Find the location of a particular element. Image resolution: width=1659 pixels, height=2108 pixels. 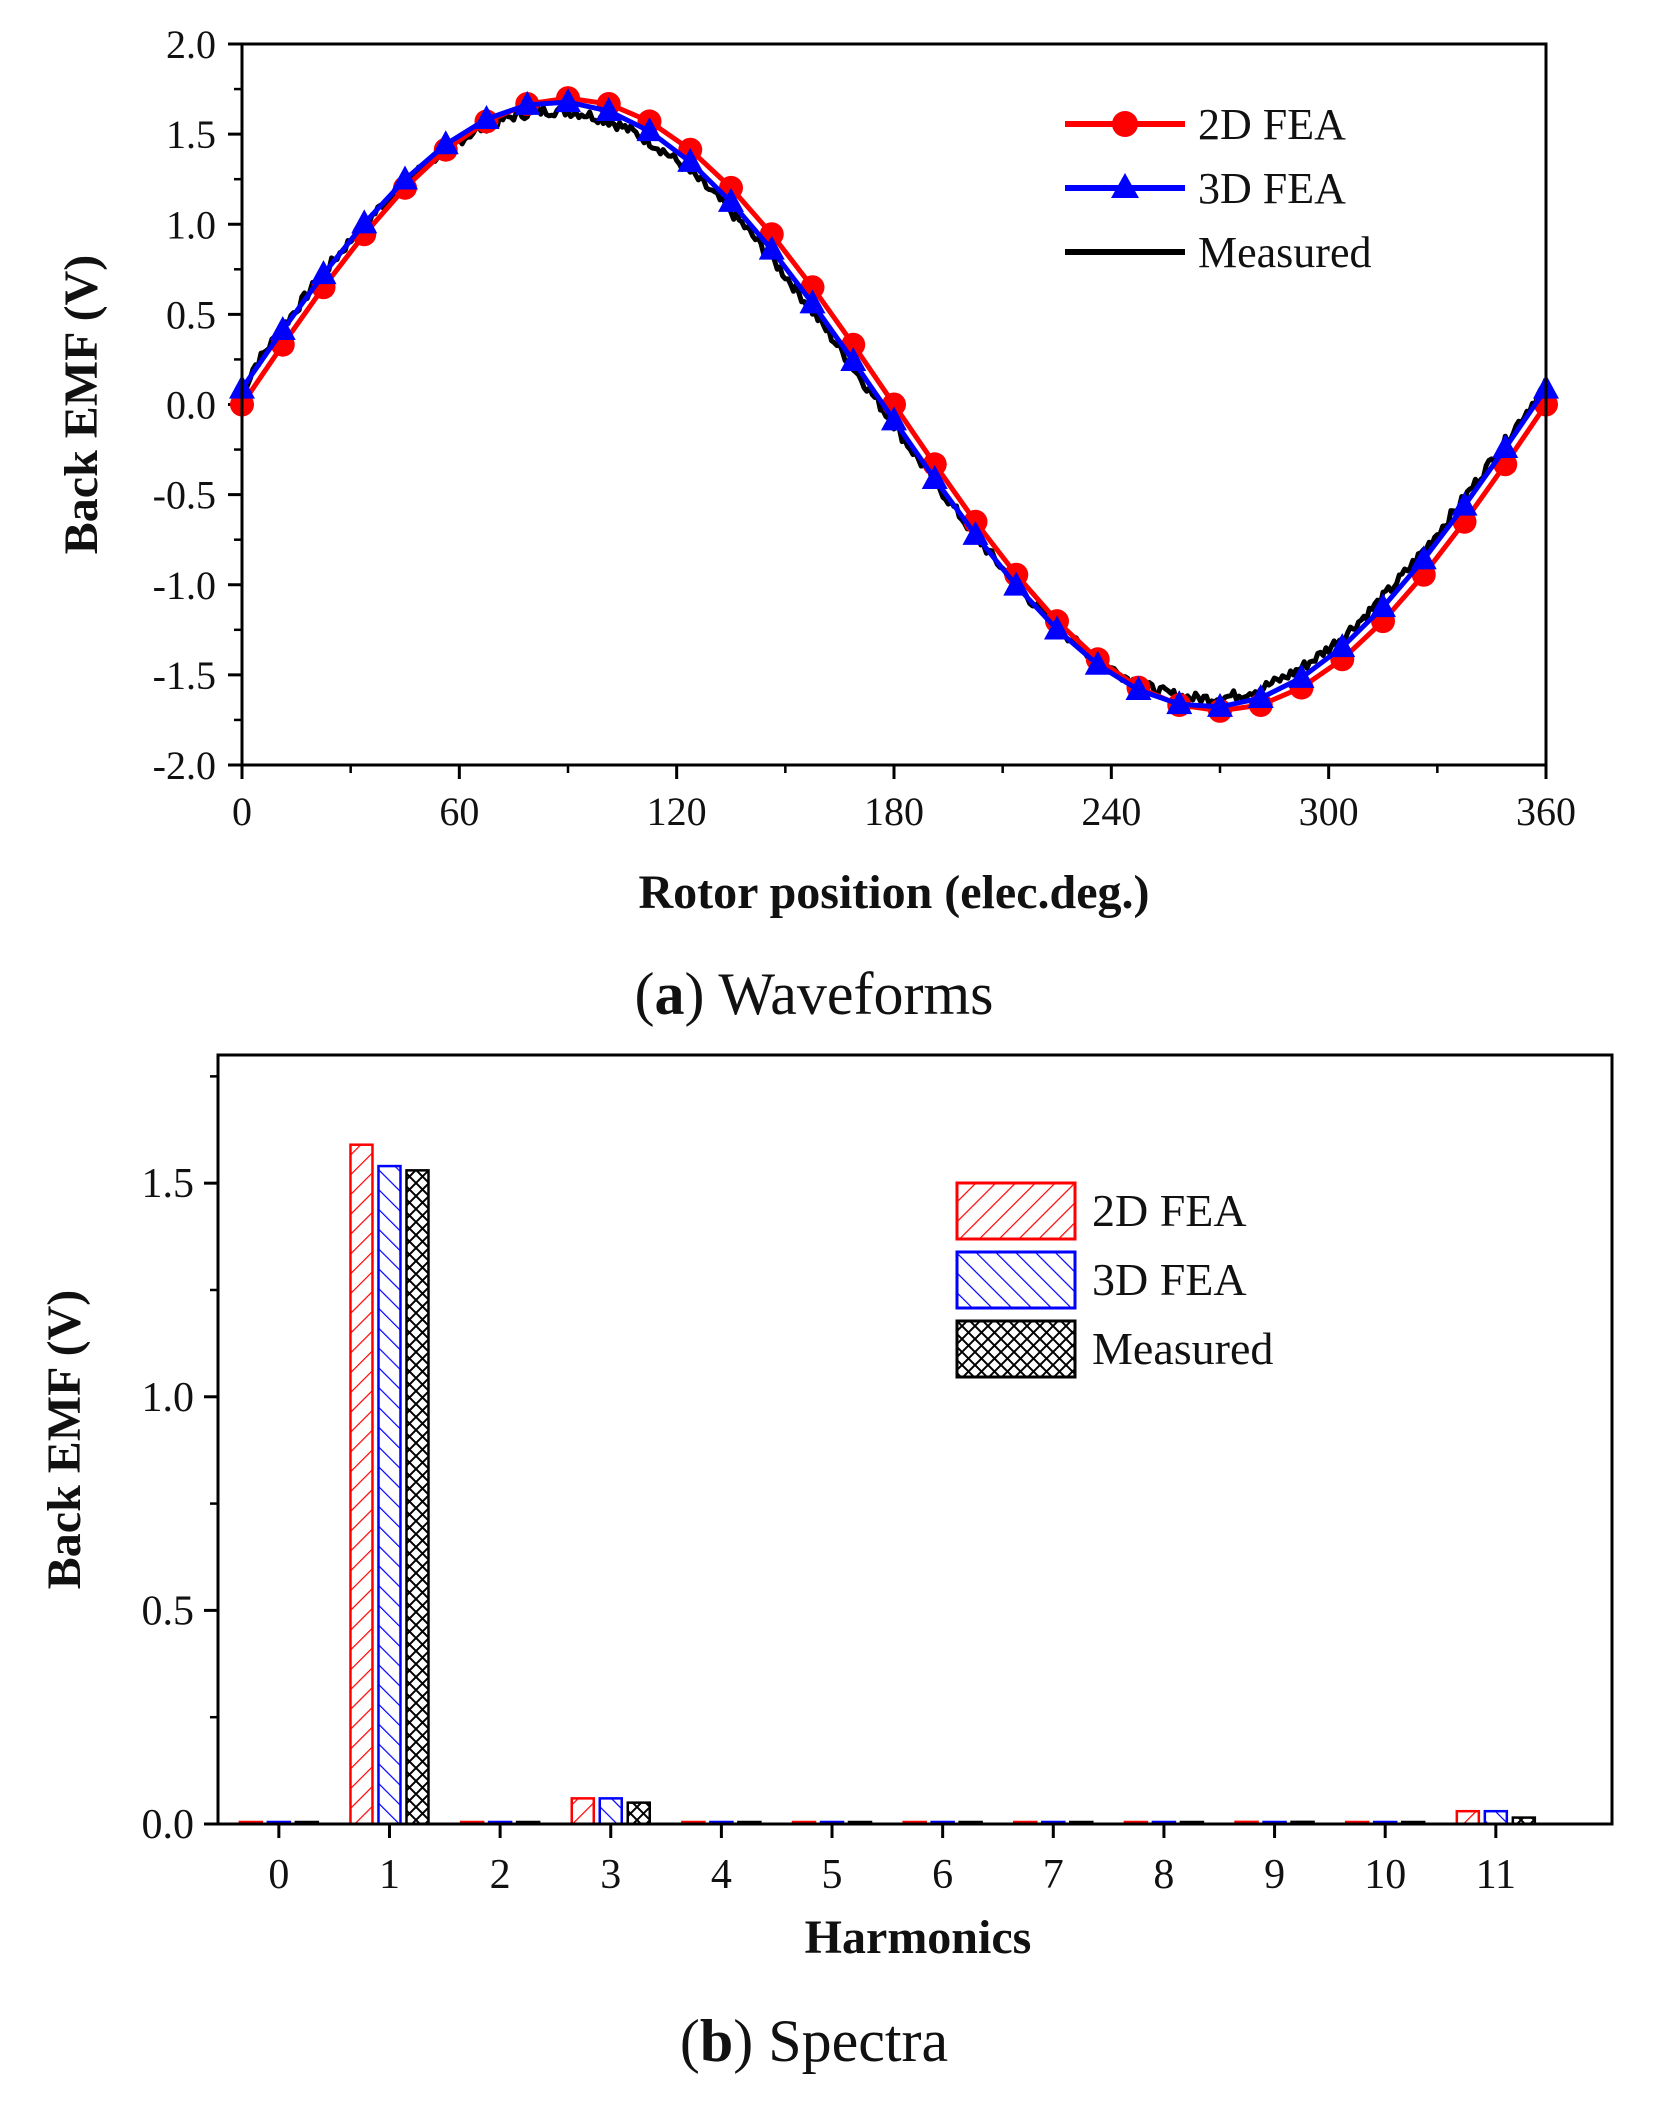

waveform-y-axis-label: Back EMF (V) is located at coordinates (81, 405).